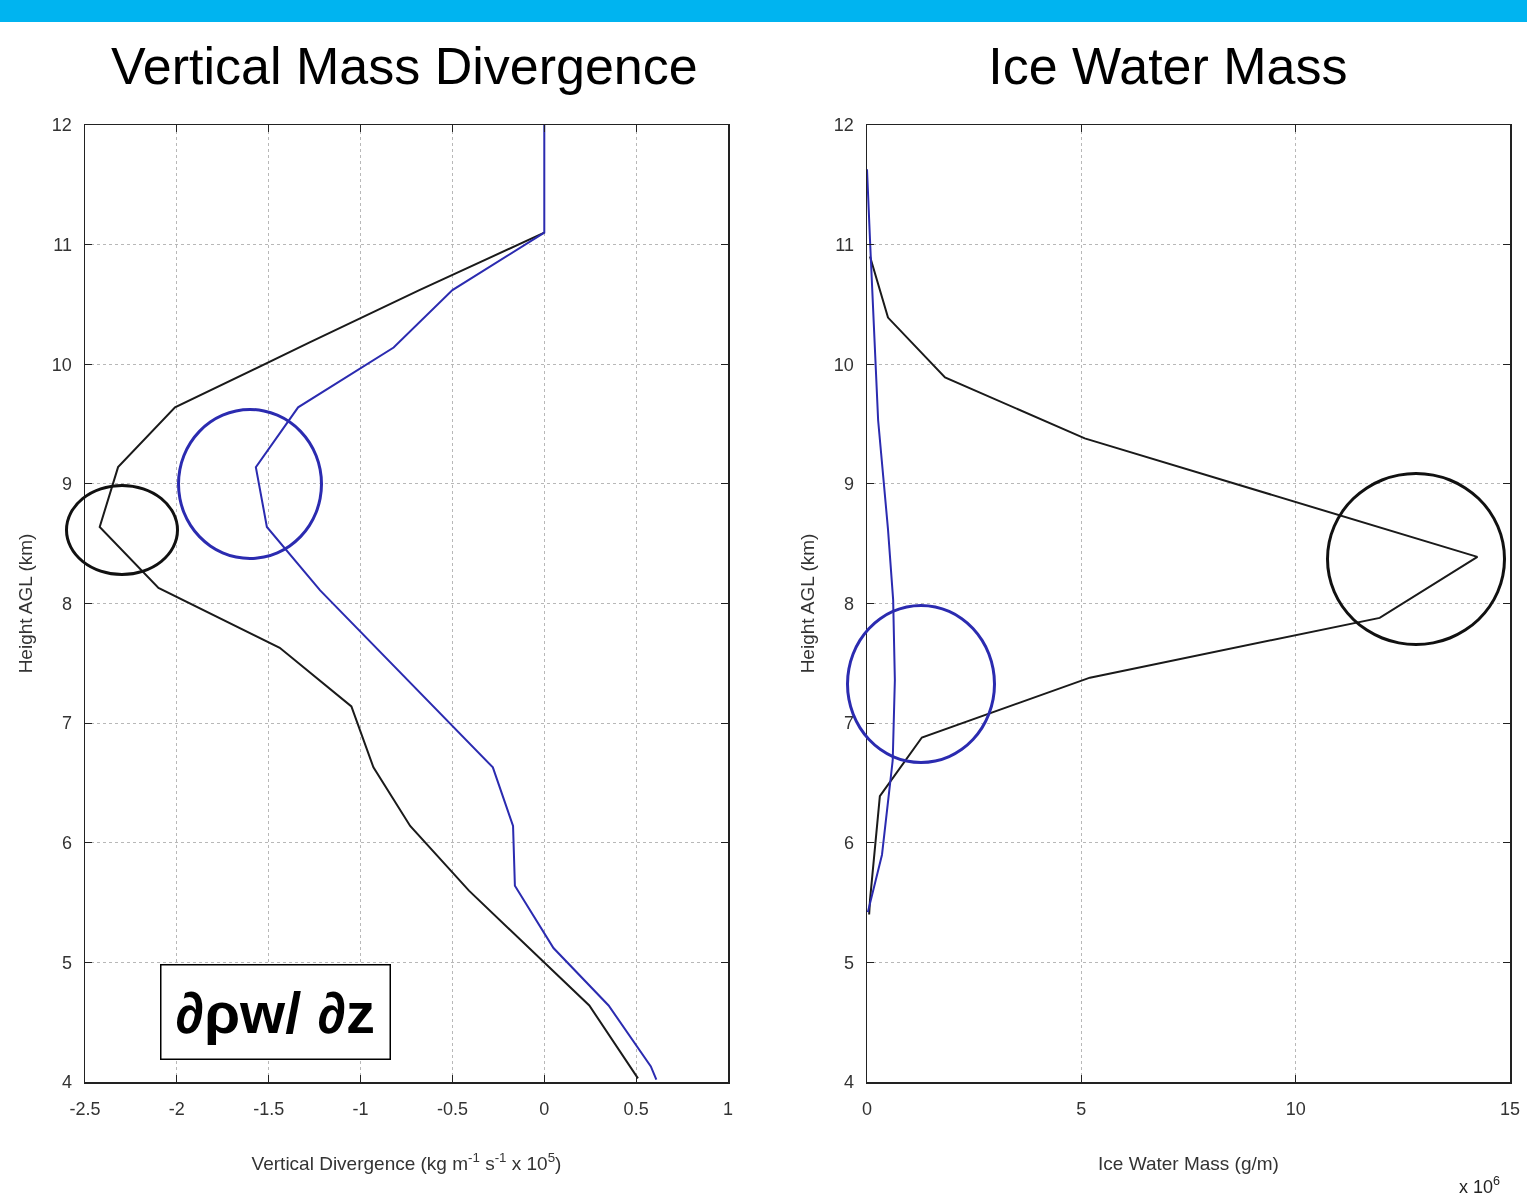 This screenshot has height=1196, width=1527. Describe the element at coordinates (275, 1012) in the screenshot. I see `annotation: ∂ρw/ ∂z` at that location.